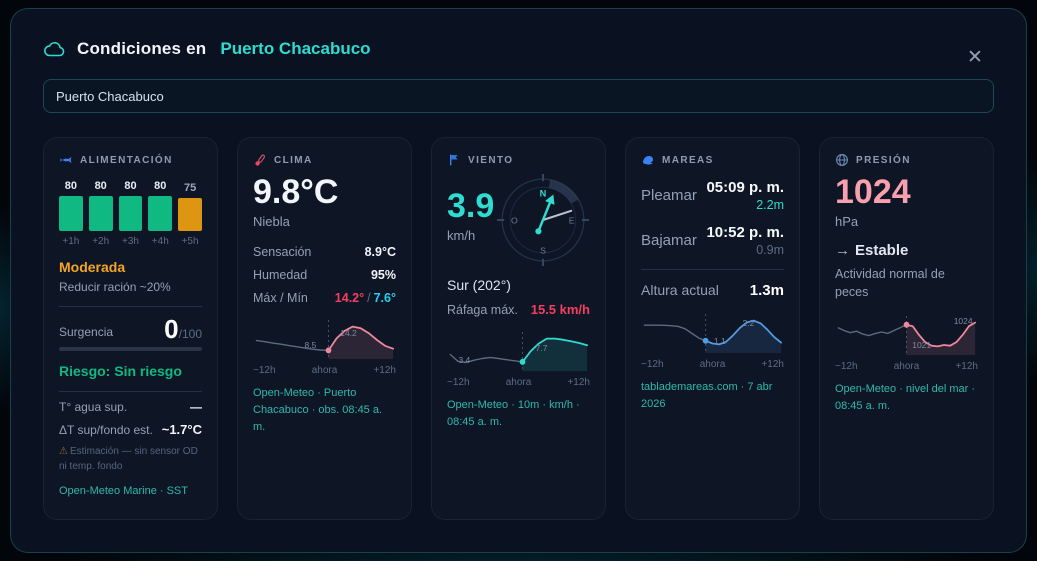 This screenshot has height=561, width=1037. I want to click on source-link-presion: Open-Meteo · nivel del mar · 08:45 a. m., so click(905, 397).